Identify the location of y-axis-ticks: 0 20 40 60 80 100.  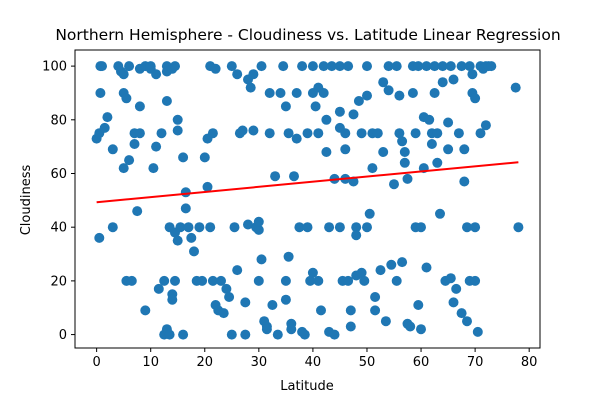
(58, 201).